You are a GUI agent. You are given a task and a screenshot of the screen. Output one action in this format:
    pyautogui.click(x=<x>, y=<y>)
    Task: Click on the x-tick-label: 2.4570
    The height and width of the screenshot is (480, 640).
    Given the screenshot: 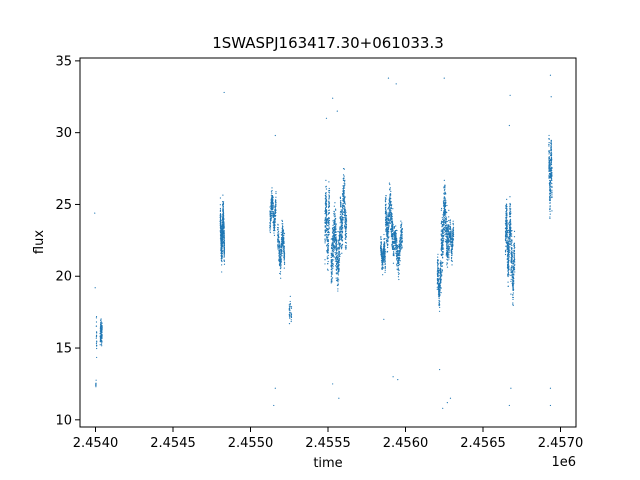 What is the action you would take?
    pyautogui.click(x=561, y=443)
    